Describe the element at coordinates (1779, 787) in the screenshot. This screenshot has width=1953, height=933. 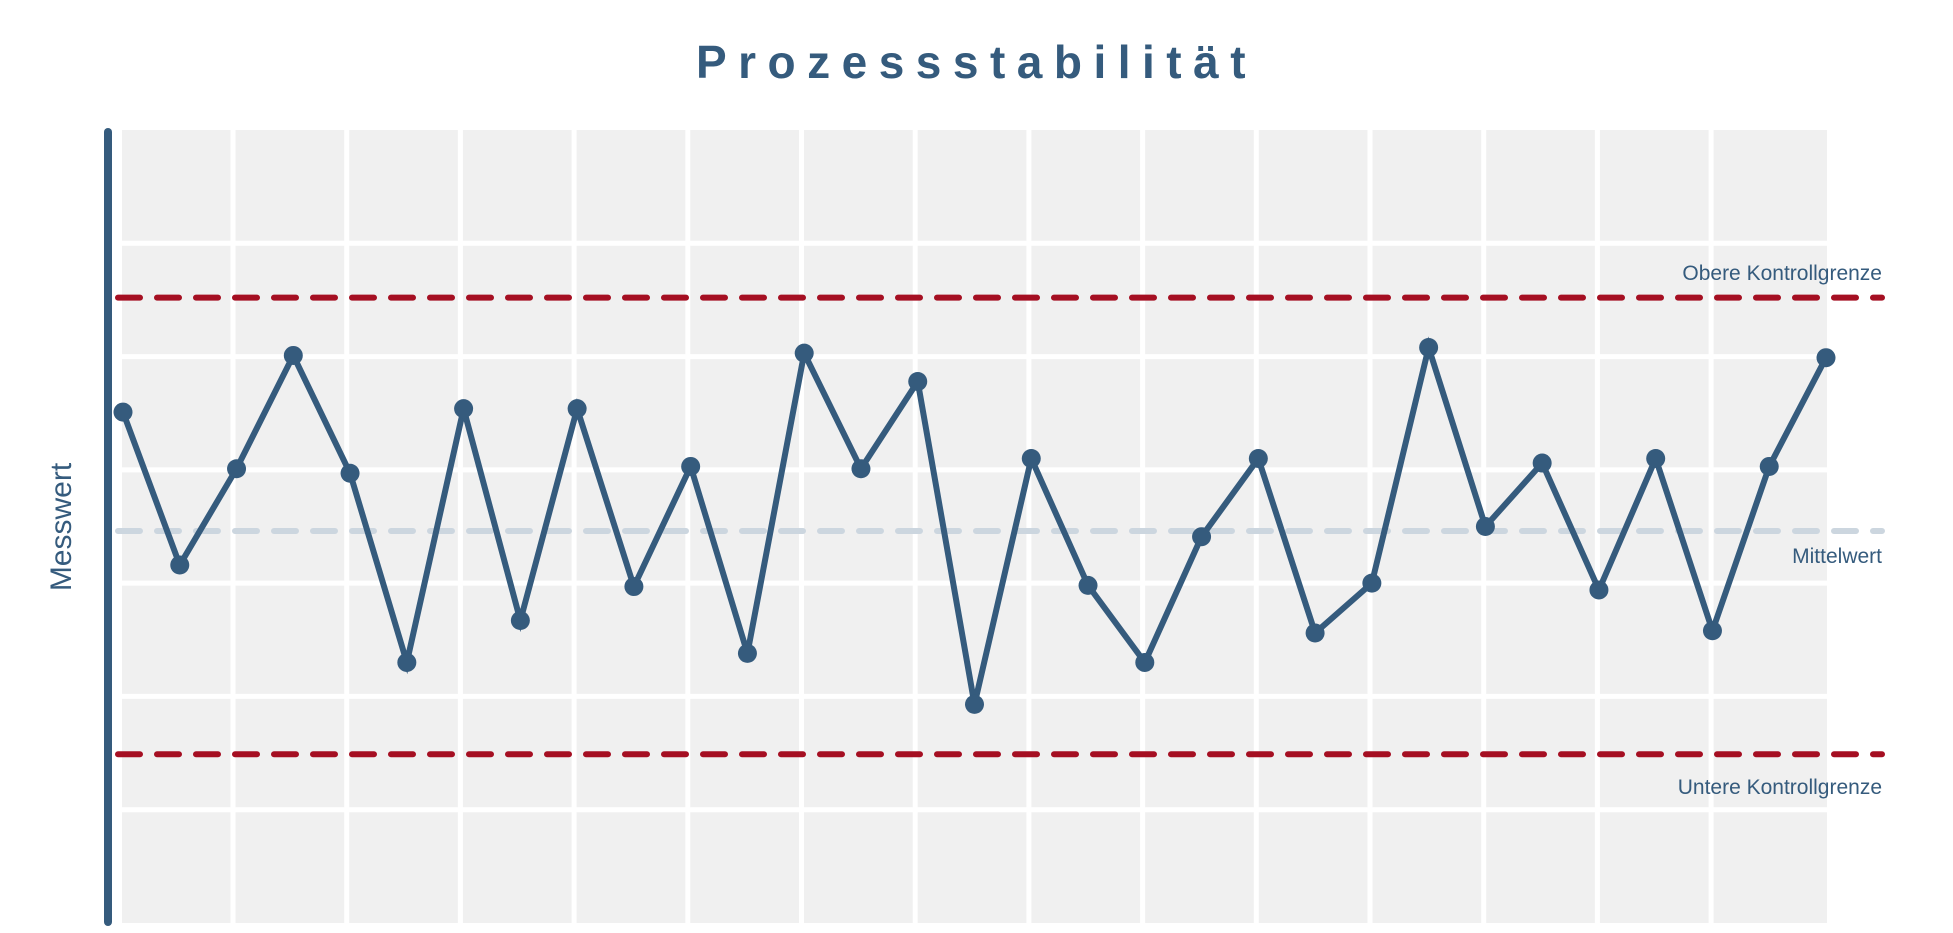
I see `lcl-label: Untere Kontrollgrenze` at that location.